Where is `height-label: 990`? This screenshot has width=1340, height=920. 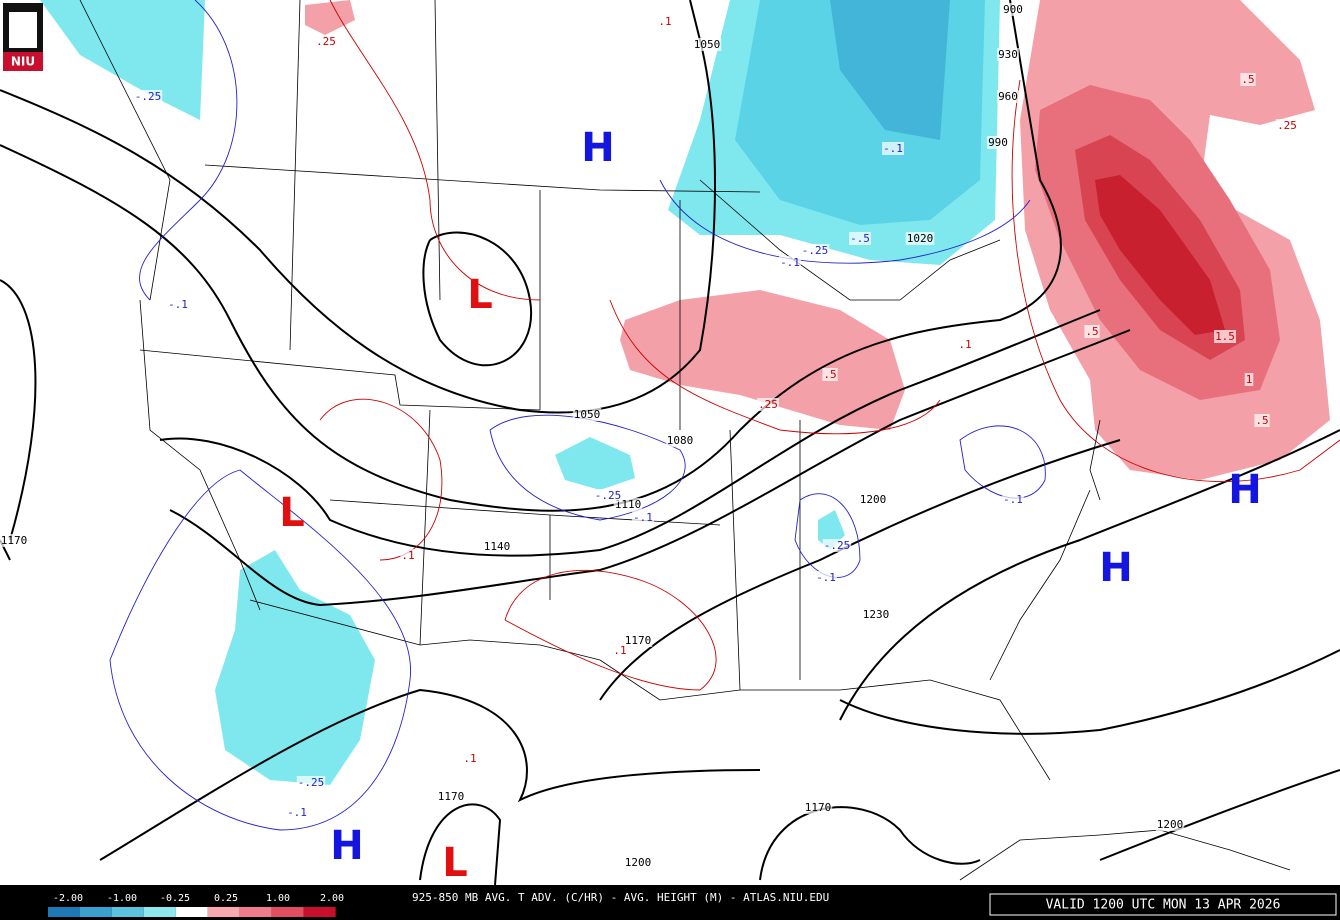 height-label: 990 is located at coordinates (998, 142).